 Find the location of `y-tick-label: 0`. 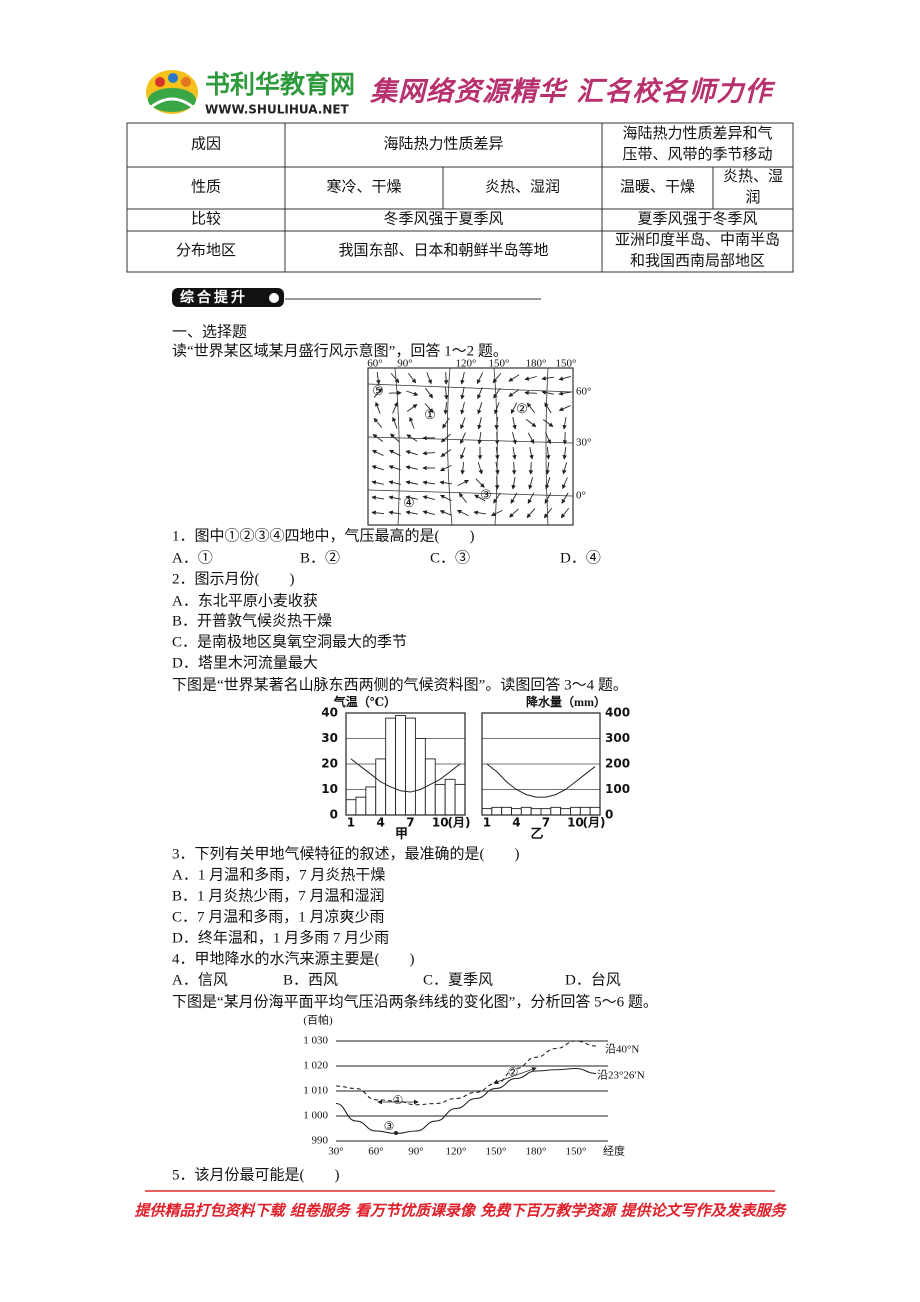

y-tick-label: 0 is located at coordinates (334, 815).